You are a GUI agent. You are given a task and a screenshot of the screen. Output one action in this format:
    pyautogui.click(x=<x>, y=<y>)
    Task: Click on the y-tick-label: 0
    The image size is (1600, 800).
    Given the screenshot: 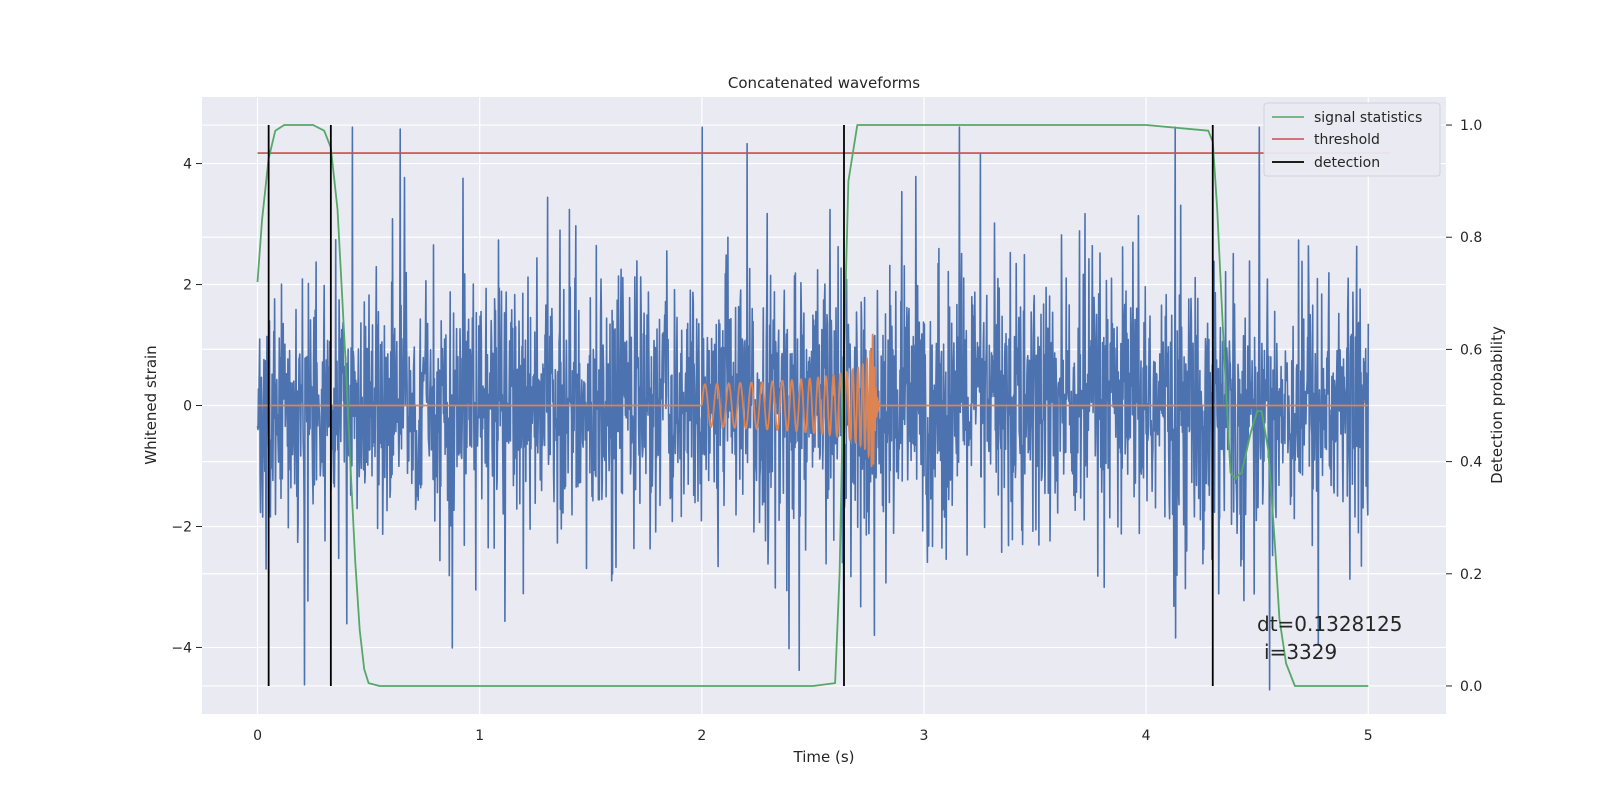 What is the action you would take?
    pyautogui.click(x=187, y=407)
    